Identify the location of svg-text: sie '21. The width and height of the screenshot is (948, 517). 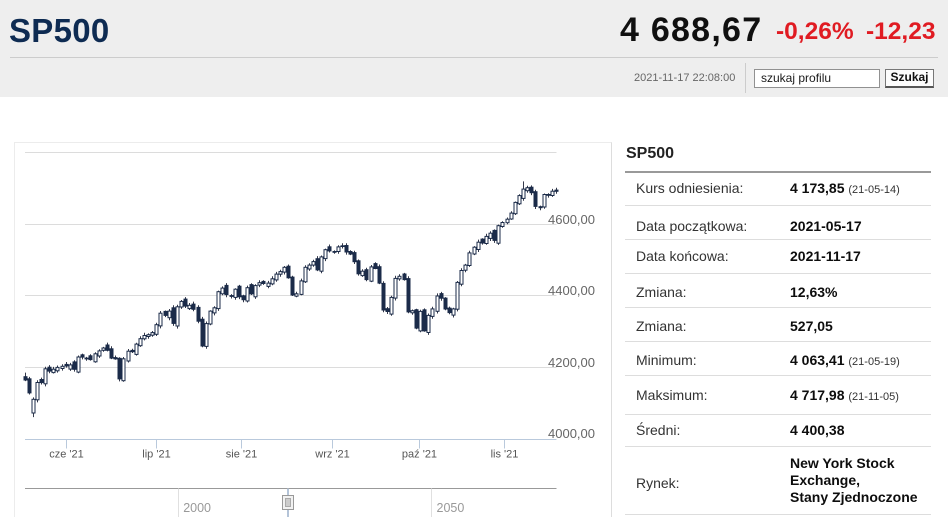
(241, 455).